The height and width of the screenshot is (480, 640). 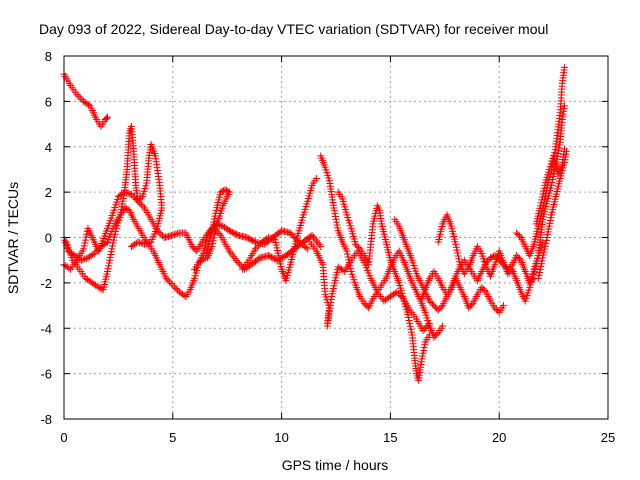 What do you see at coordinates (48, 147) in the screenshot?
I see `y-tick-label: 4` at bounding box center [48, 147].